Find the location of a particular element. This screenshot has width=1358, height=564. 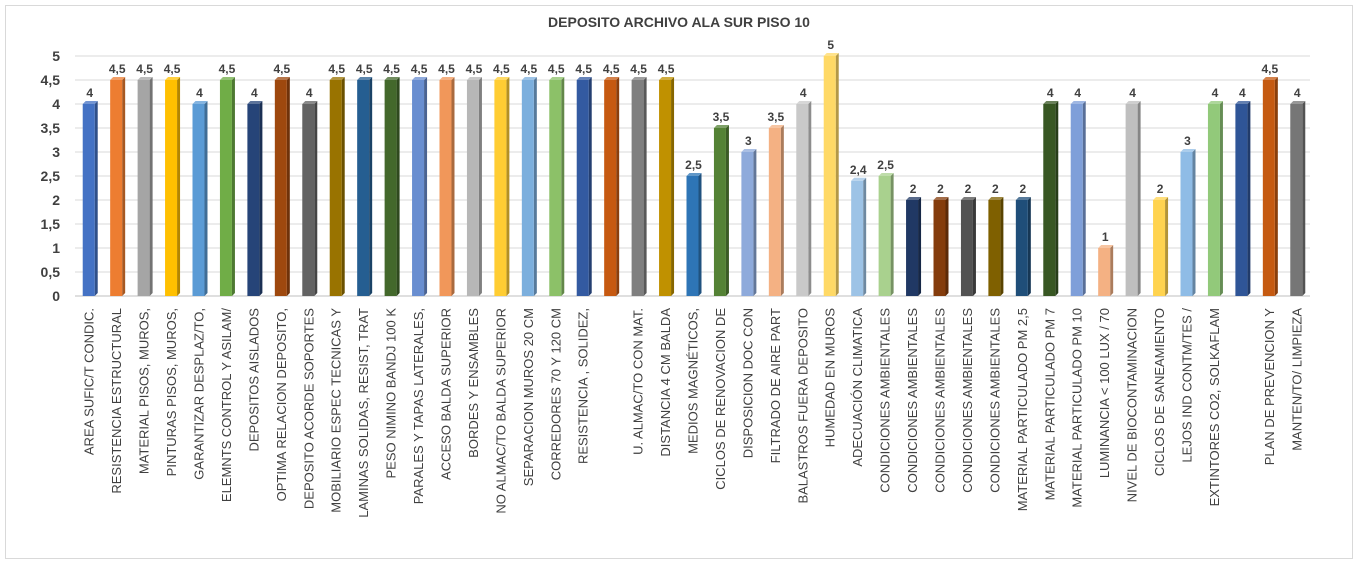

data-label: 1 is located at coordinates (1105, 237).